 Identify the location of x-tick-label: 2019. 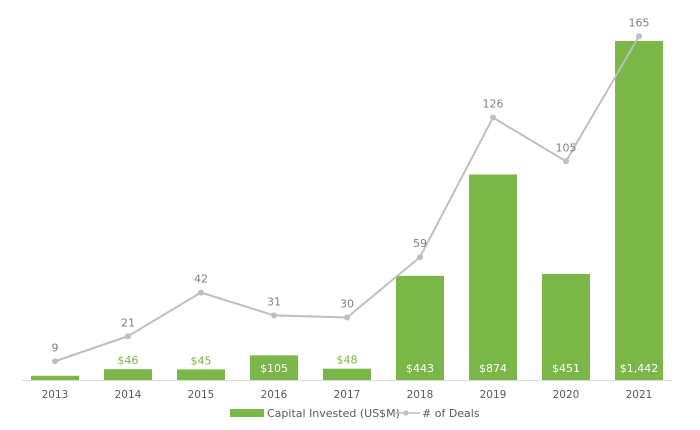
(493, 395).